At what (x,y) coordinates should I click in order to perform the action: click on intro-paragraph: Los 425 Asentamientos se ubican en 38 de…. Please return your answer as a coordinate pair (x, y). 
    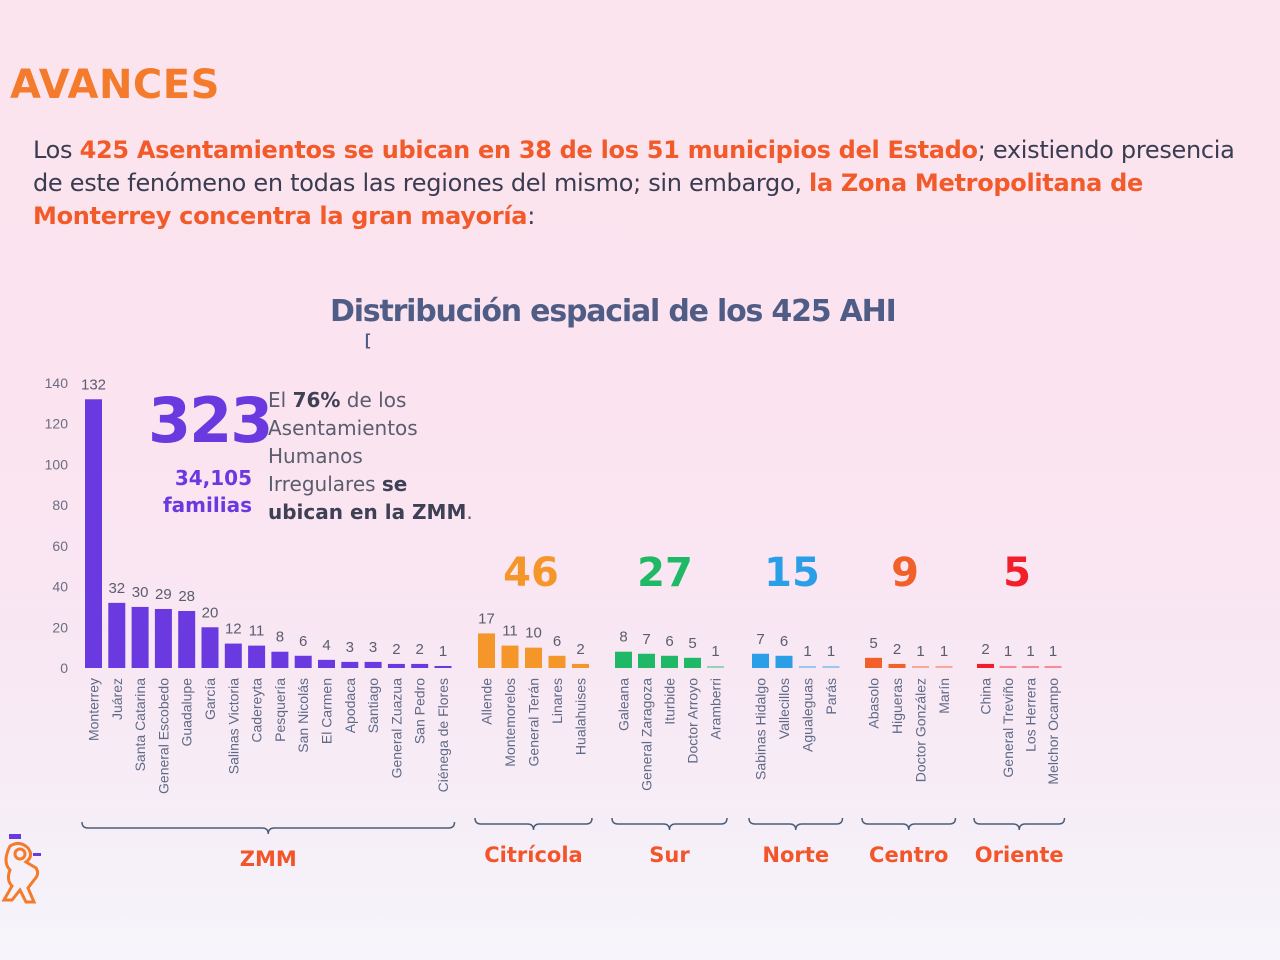
    Looking at the image, I should click on (648, 183).